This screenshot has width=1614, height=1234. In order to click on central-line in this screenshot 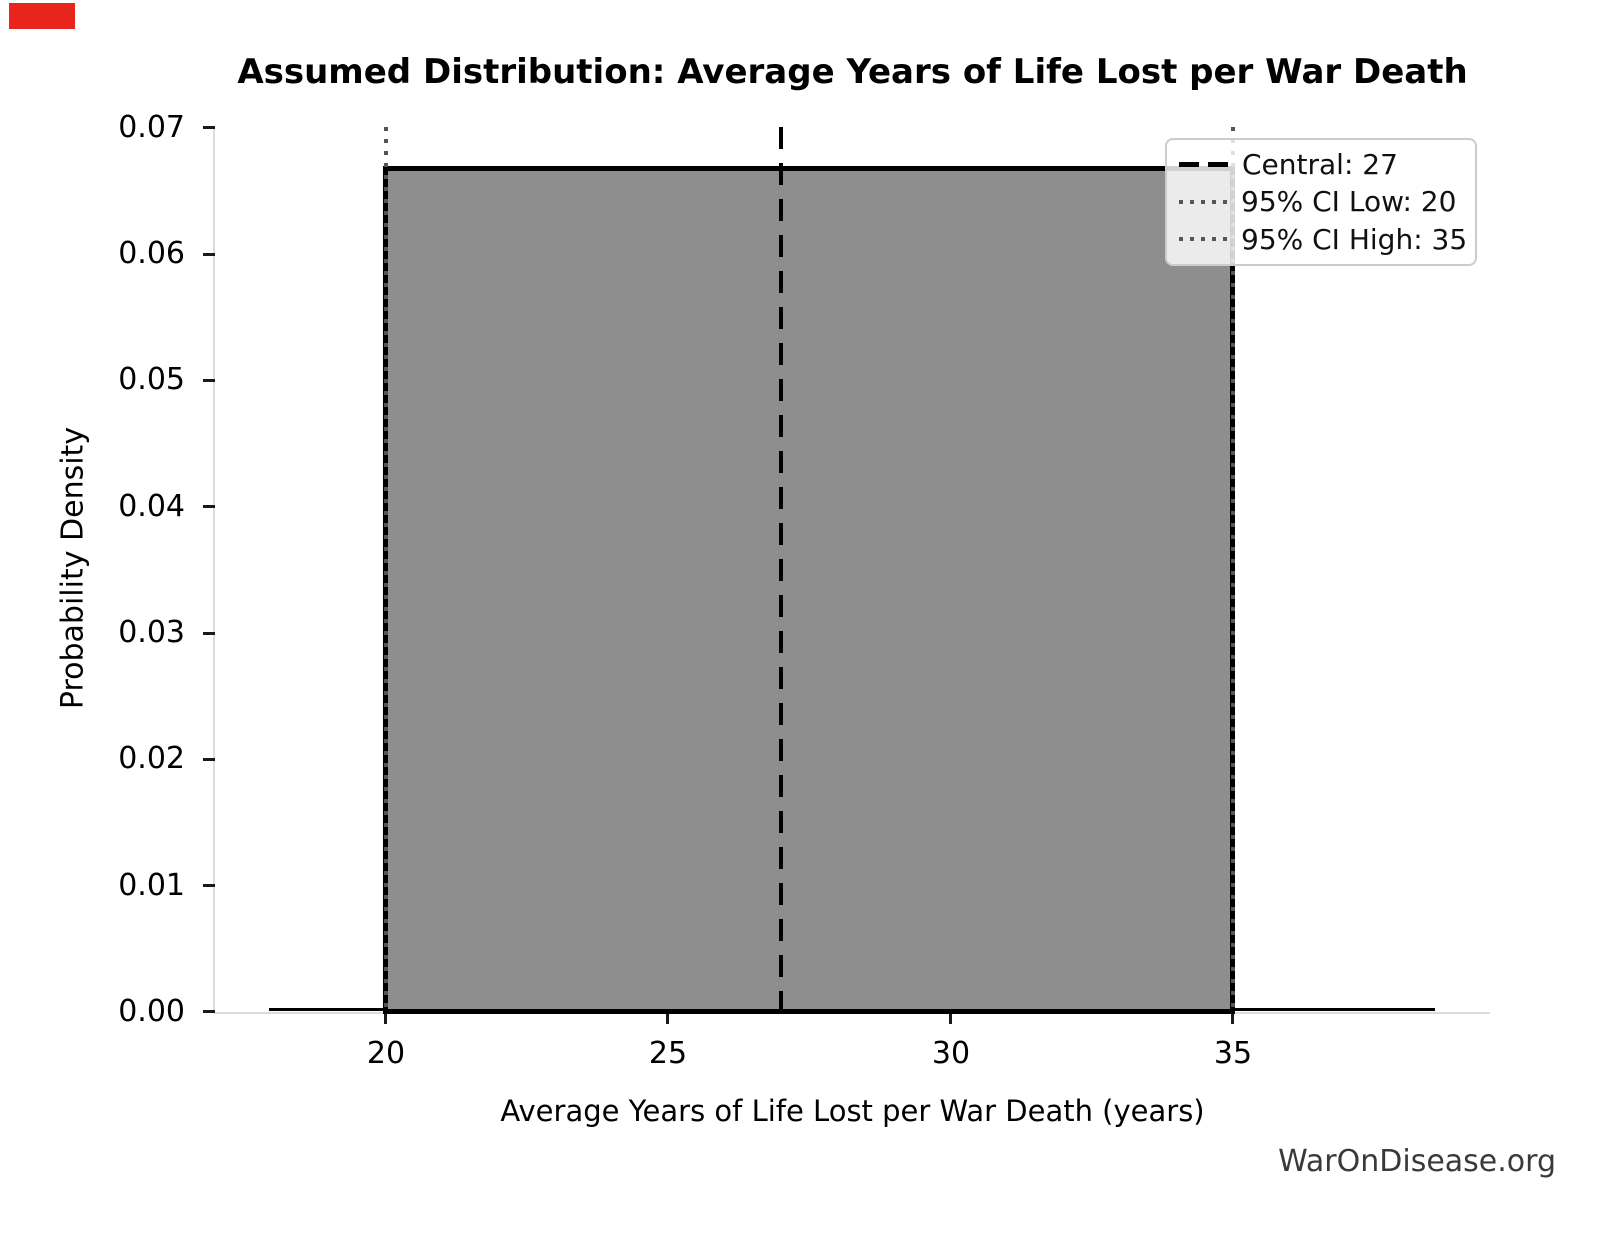, I will do `click(781, 569)`.